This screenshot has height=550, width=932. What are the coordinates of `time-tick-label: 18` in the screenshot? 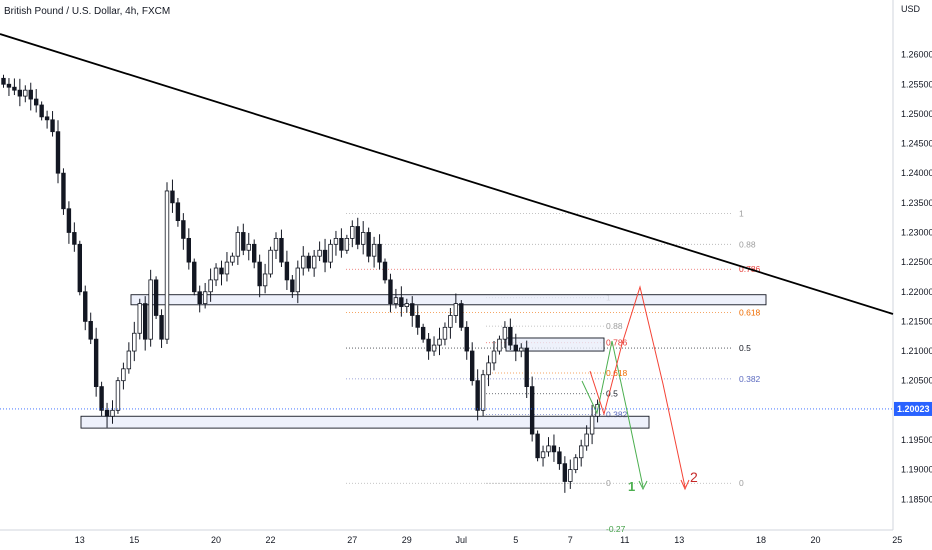 It's located at (761, 540).